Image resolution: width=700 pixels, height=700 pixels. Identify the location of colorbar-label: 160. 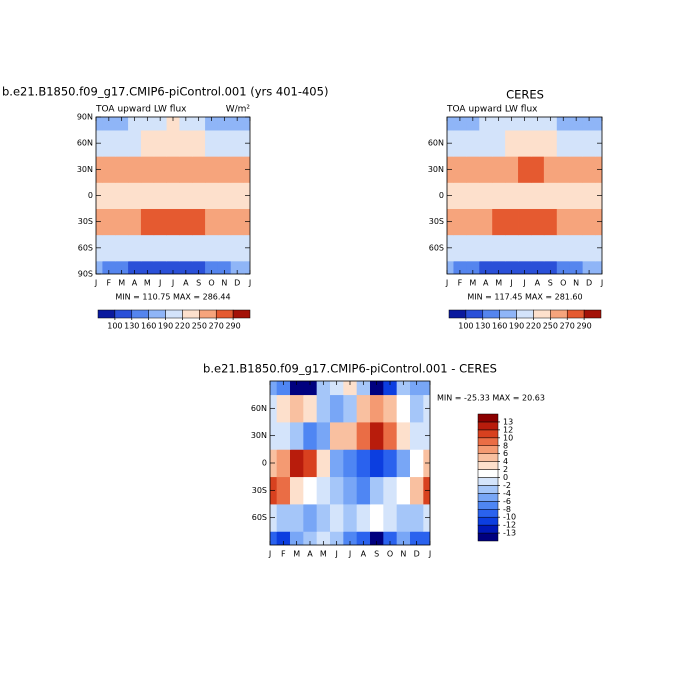
(499, 326).